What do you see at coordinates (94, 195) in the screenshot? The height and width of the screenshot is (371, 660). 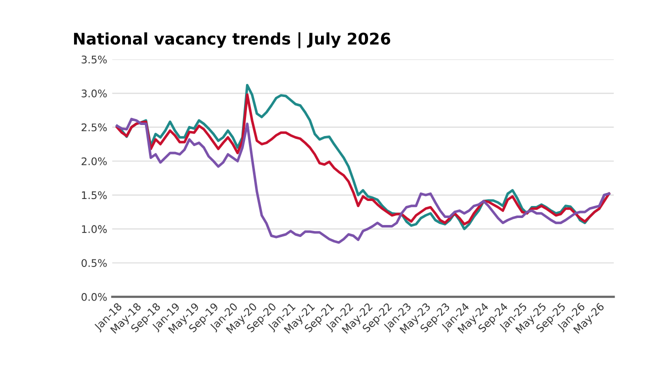 I see `y-tick-label: 1.5%` at bounding box center [94, 195].